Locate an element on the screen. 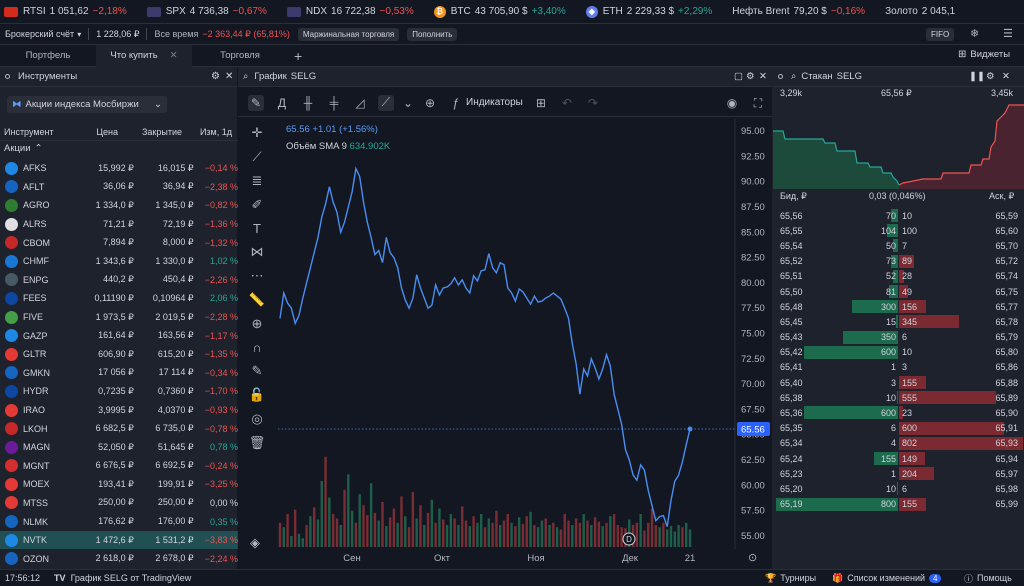 The image size is (1024, 586). margin-trading-button: Маржинальная торговля is located at coordinates (348, 34).